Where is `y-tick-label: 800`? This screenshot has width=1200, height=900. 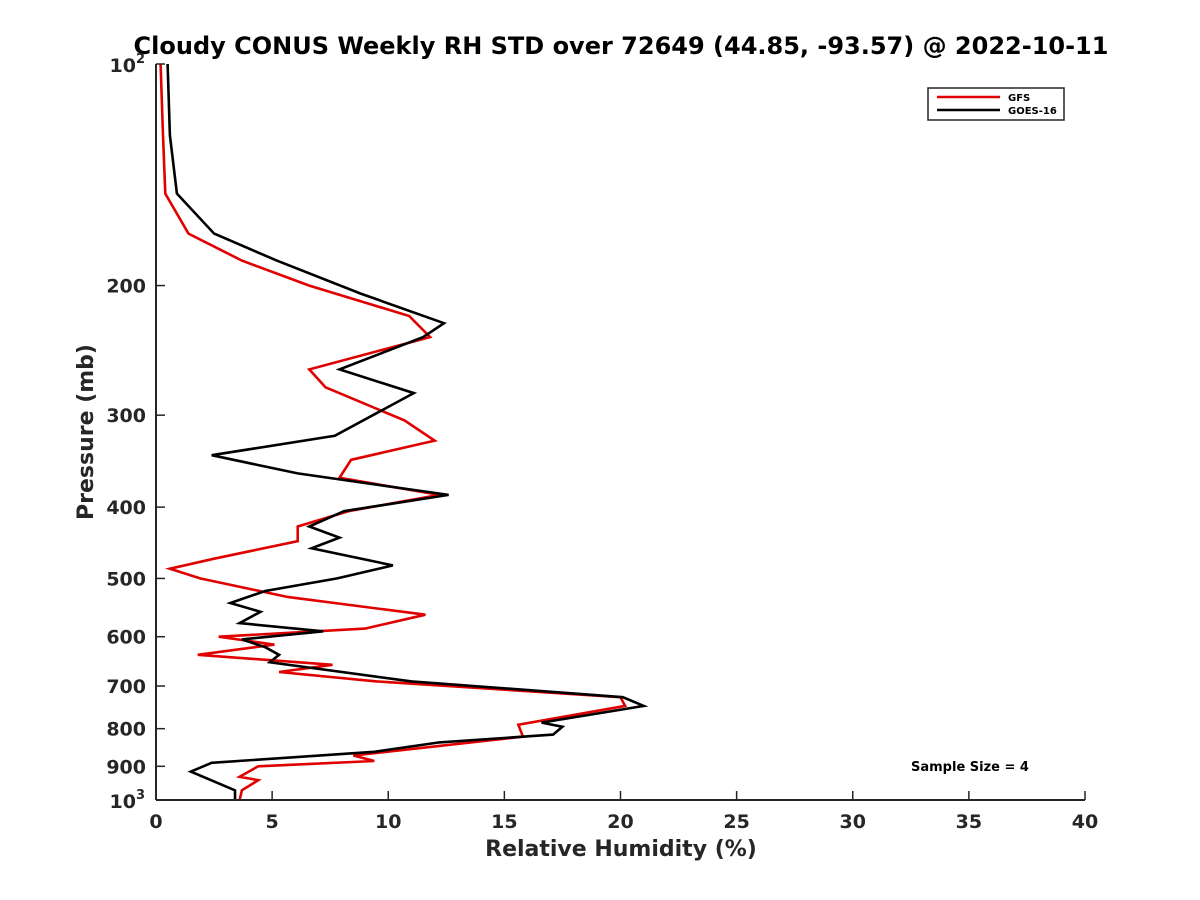
y-tick-label: 800 is located at coordinates (126, 730).